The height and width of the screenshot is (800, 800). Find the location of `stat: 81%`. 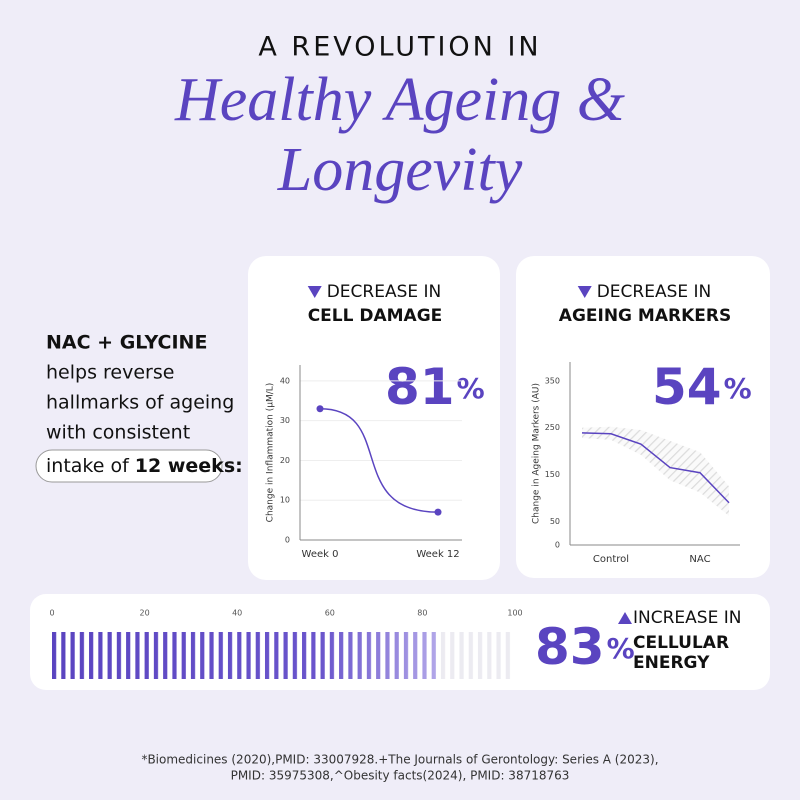

stat: 81% is located at coordinates (435, 387).